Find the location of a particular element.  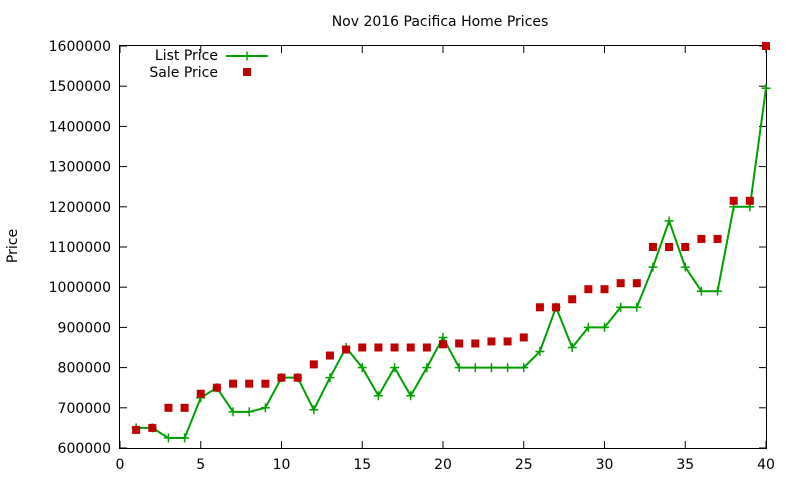

x-tick-label: 5 is located at coordinates (200, 465).